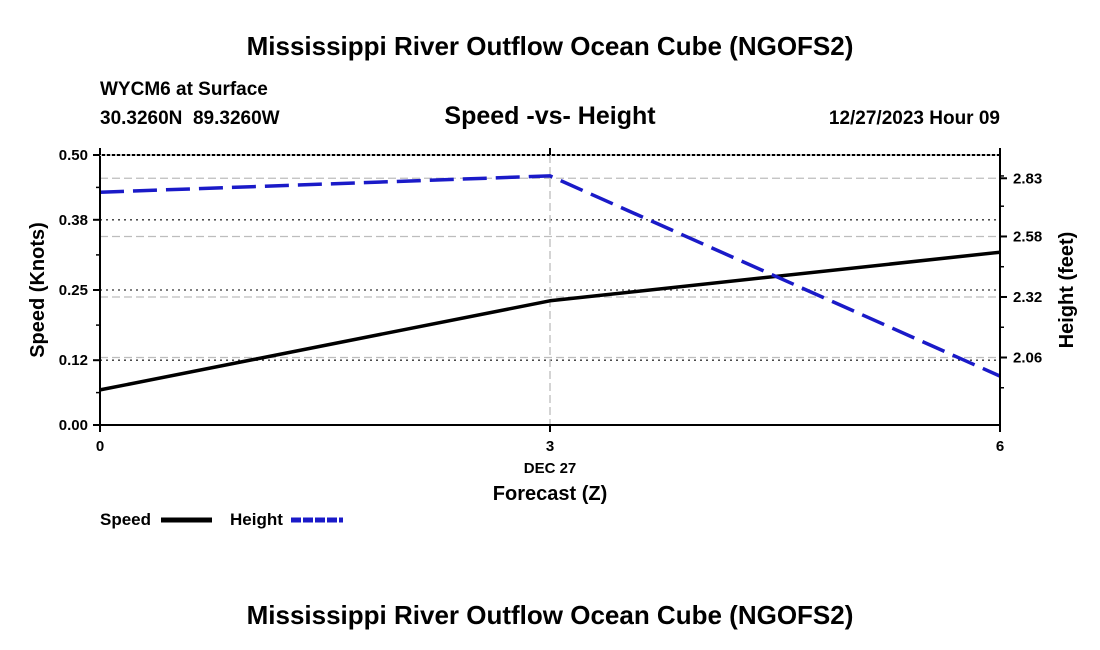  What do you see at coordinates (1027, 236) in the screenshot?
I see `right-tick-label: 2.58` at bounding box center [1027, 236].